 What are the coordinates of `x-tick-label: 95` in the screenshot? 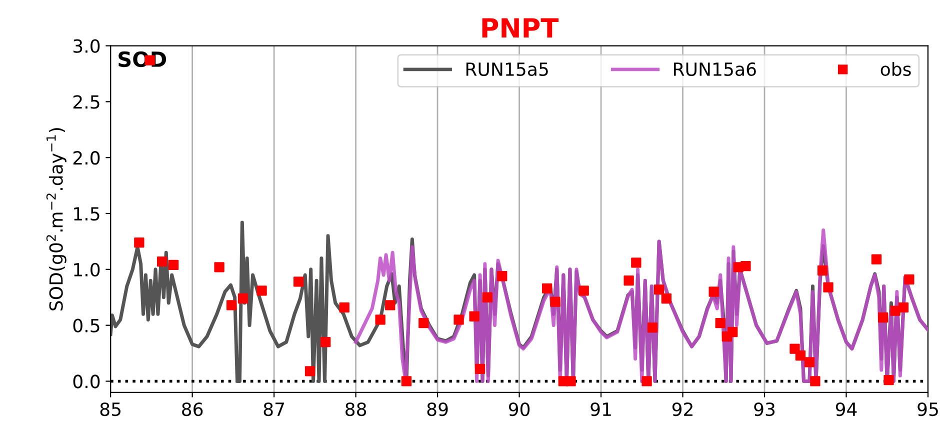 It's located at (928, 409).